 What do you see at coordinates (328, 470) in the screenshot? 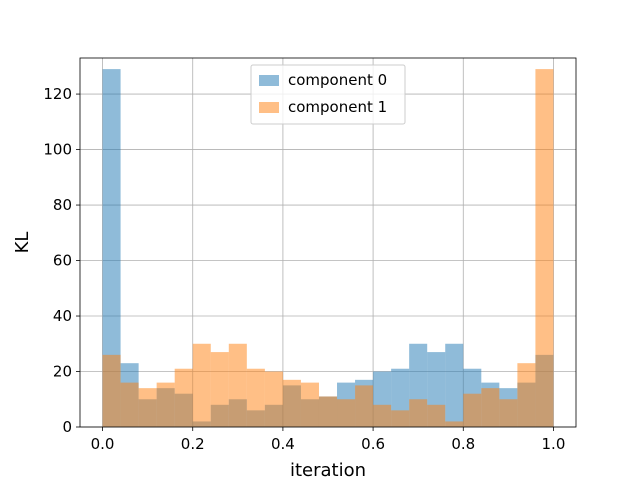
I see `x-axis-label: iteration` at bounding box center [328, 470].